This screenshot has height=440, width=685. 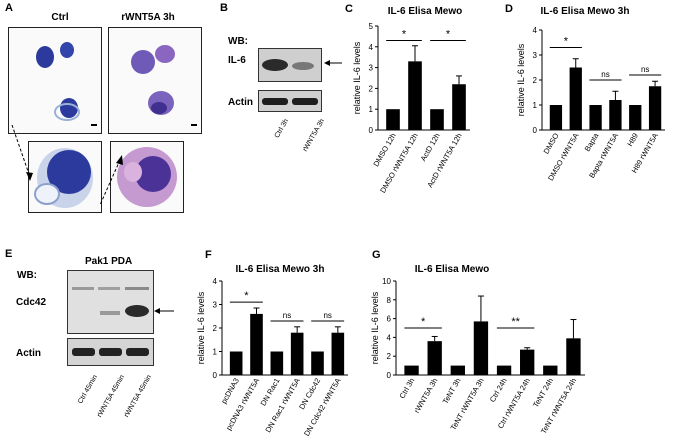 I want to click on panel-b-letter: B, so click(x=224, y=8).